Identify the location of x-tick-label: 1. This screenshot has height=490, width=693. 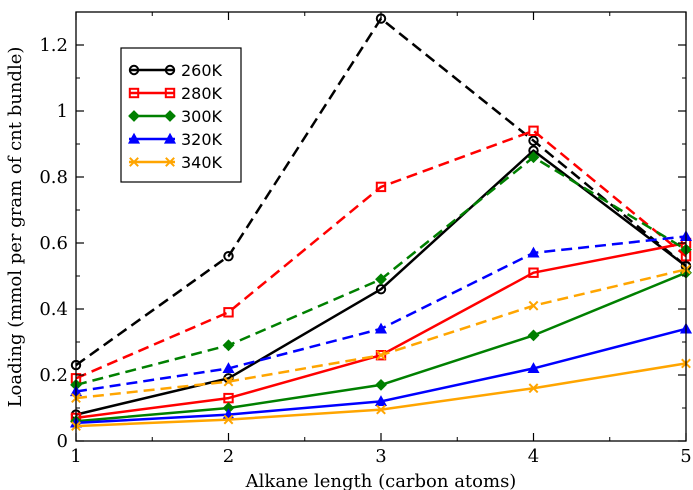
(75, 456).